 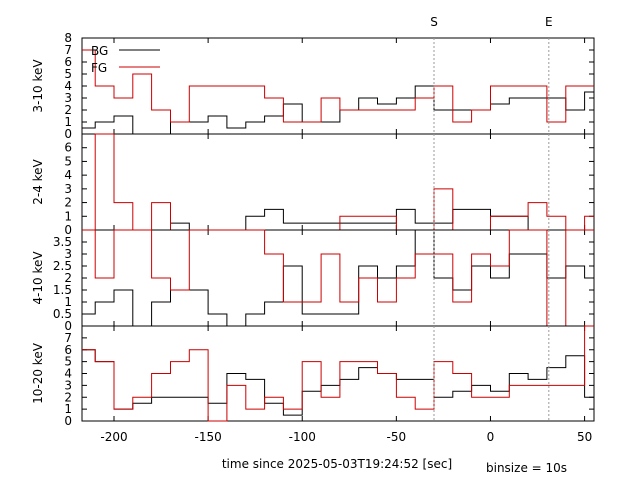 What do you see at coordinates (491, 437) in the screenshot?
I see `x-tick-label: 0` at bounding box center [491, 437].